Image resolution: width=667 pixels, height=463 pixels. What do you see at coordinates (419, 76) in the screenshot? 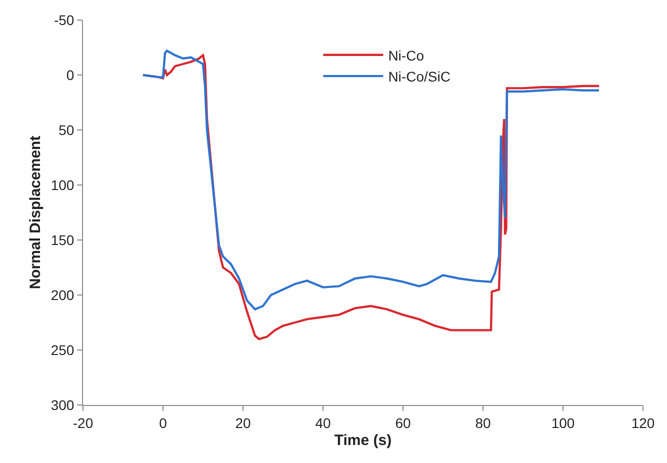
I see `legend-label: Ni-Co/SiC` at bounding box center [419, 76].